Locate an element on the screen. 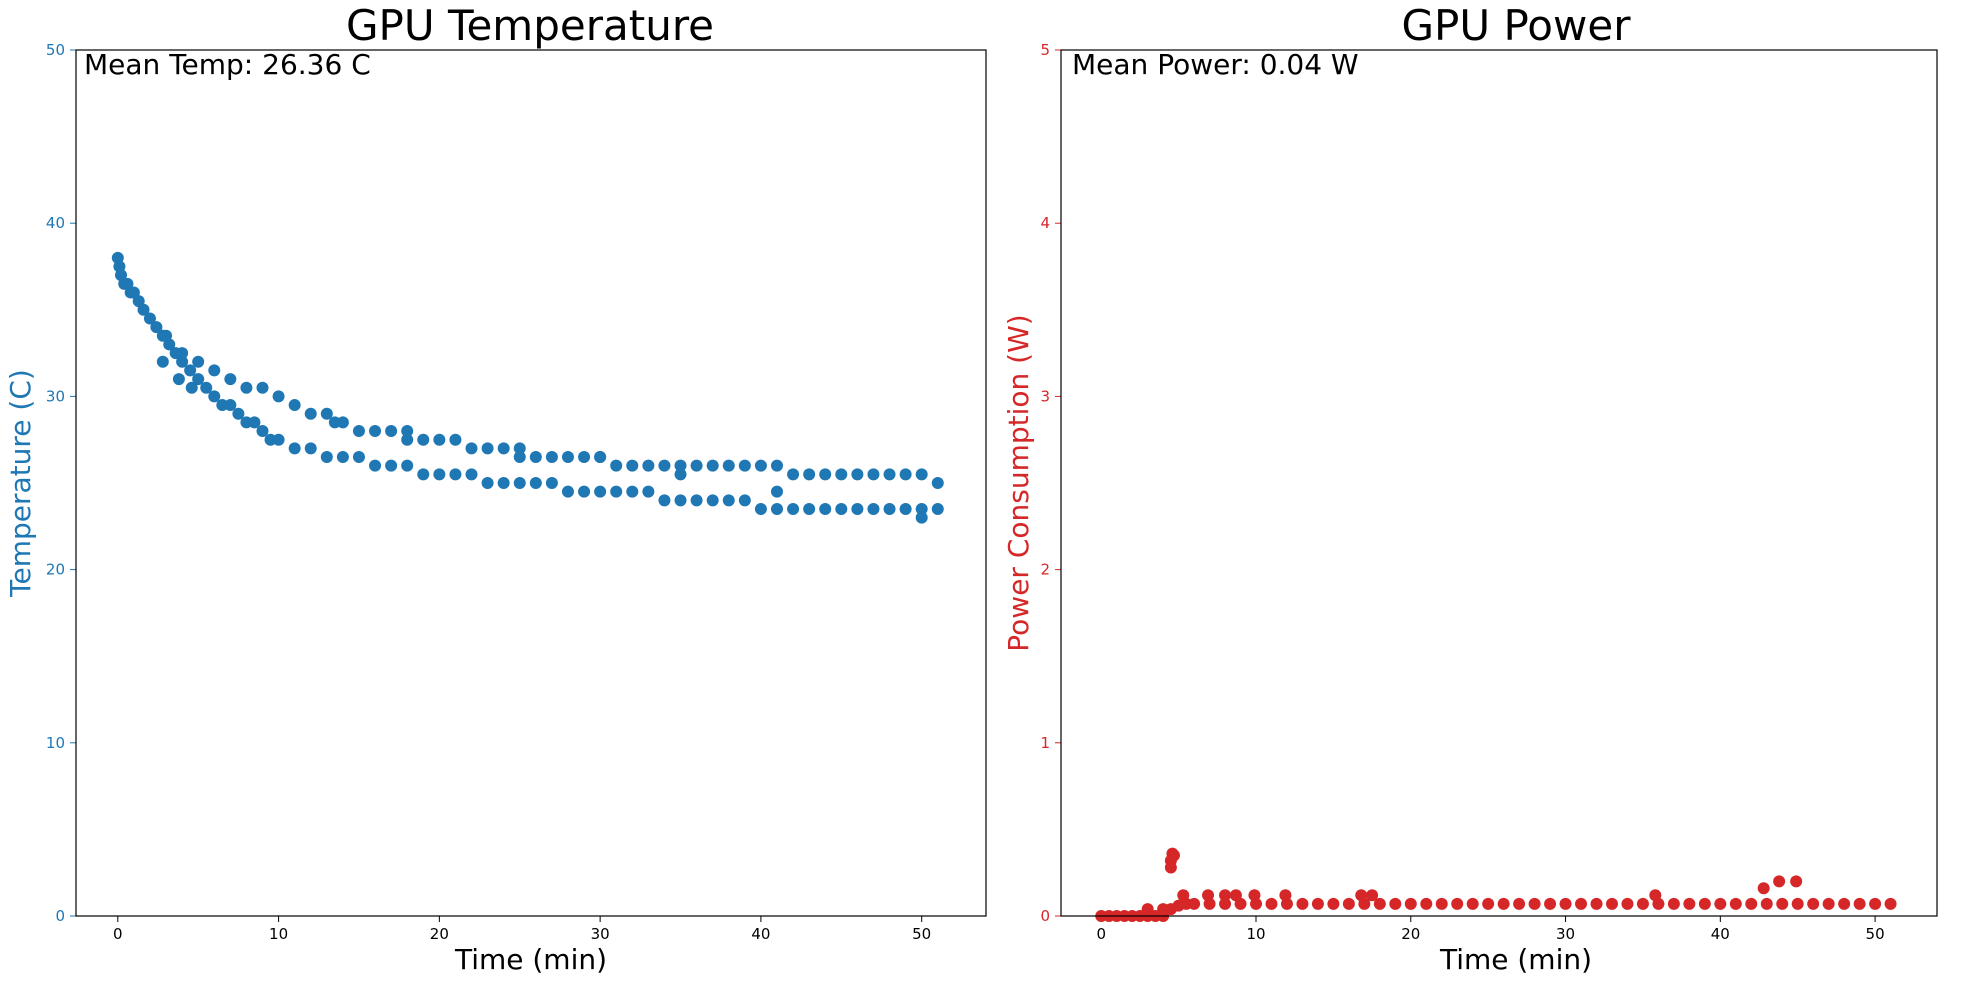 The width and height of the screenshot is (1984, 984). temperature-x-tick-label: 10 is located at coordinates (278, 934).